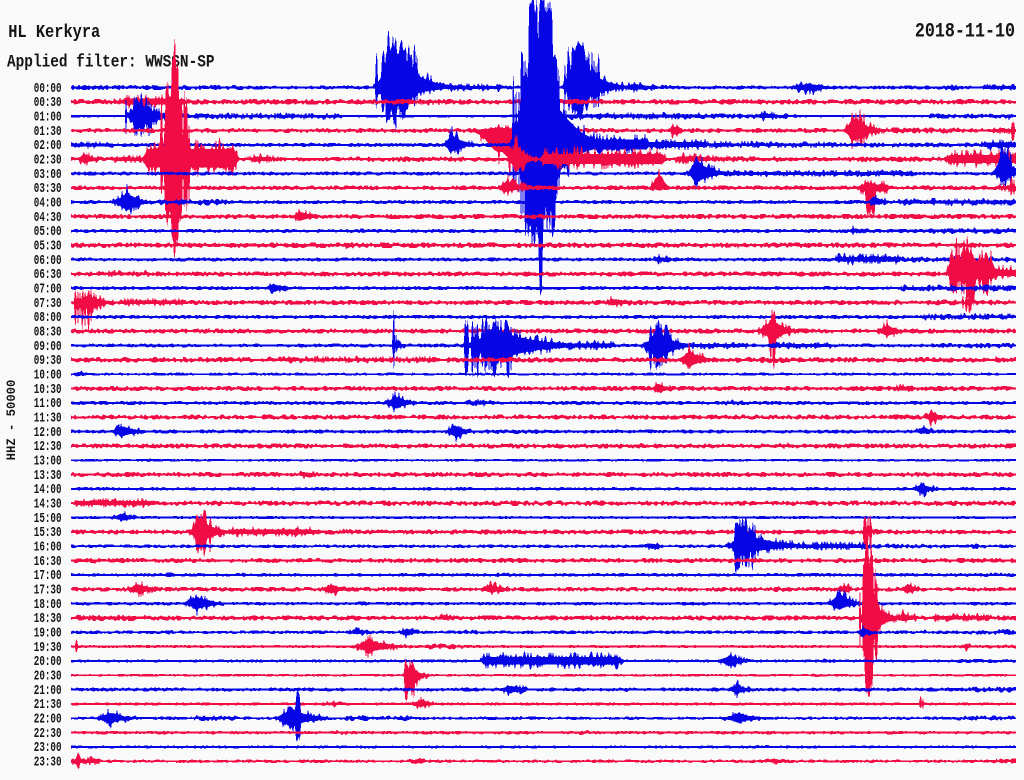 This screenshot has width=1024, height=780. What do you see at coordinates (111, 62) in the screenshot?
I see `svg-text: Applied filter: WWSSN-SP` at bounding box center [111, 62].